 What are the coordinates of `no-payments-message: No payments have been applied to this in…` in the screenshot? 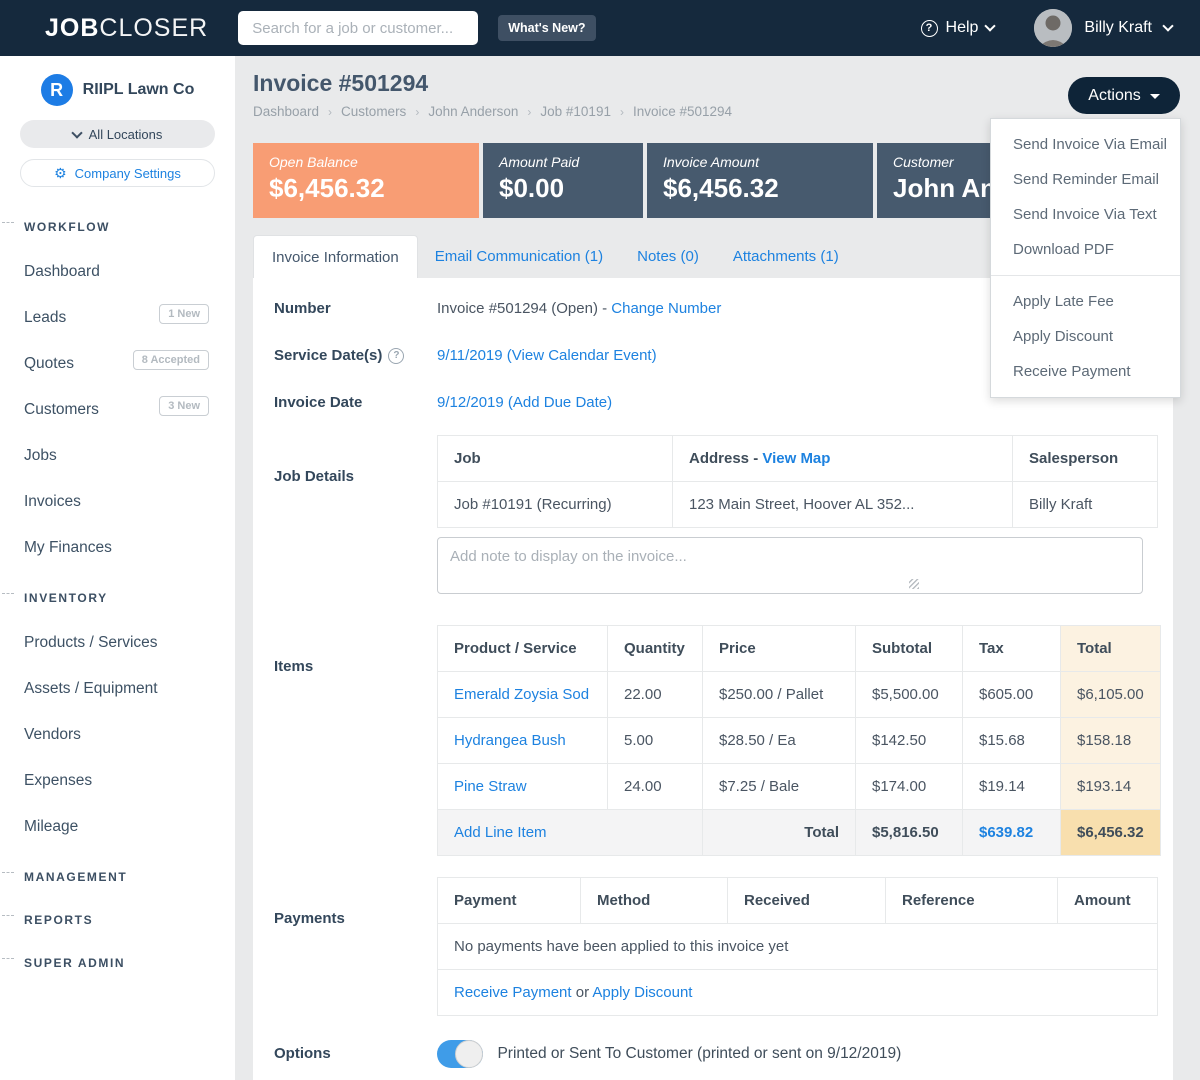 It's located at (797, 946).